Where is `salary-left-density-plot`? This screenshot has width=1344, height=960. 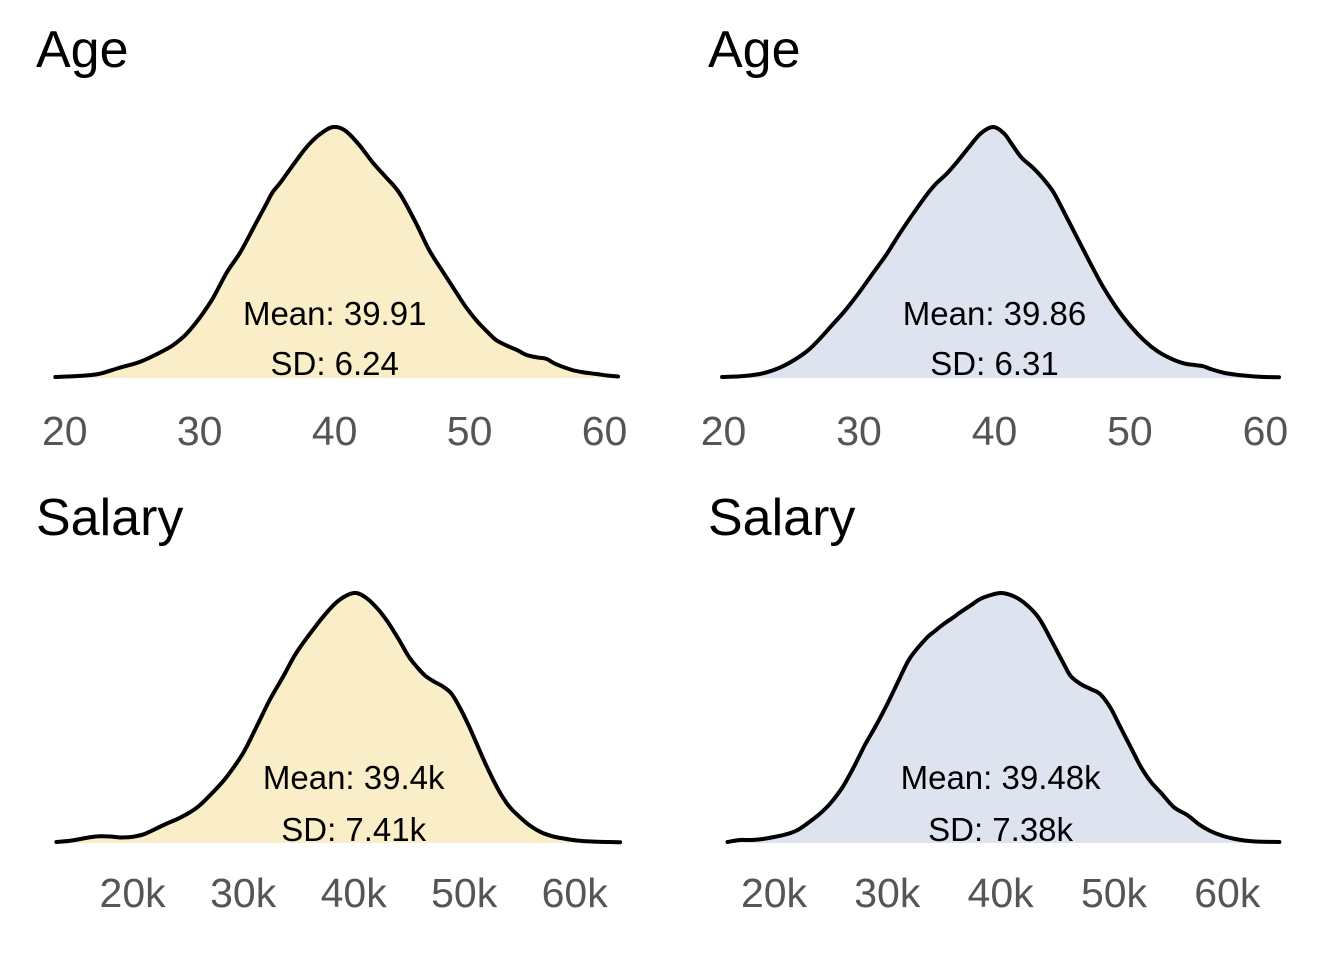
salary-left-density-plot is located at coordinates (338, 717).